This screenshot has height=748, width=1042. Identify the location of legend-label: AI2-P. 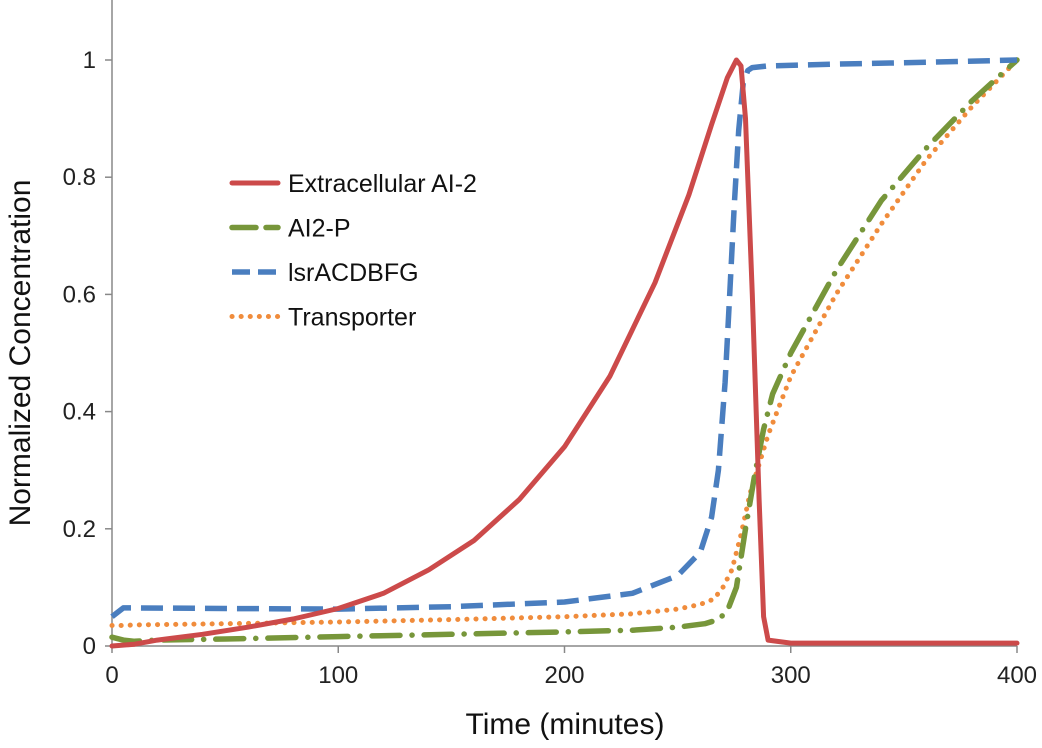
(319, 229).